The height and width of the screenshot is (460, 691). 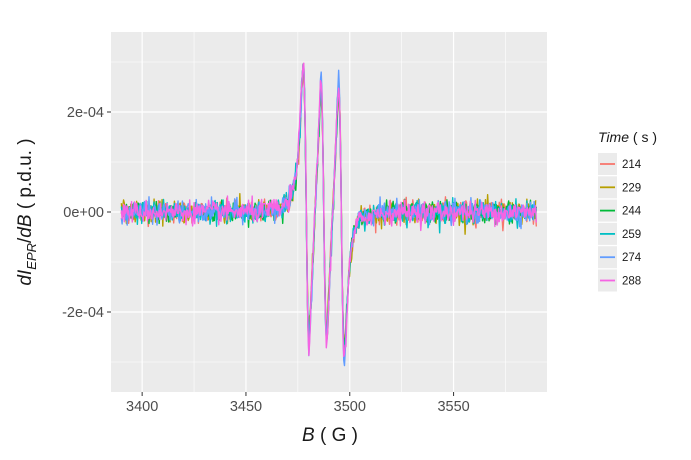 I want to click on legend-label: 214, so click(x=632, y=165).